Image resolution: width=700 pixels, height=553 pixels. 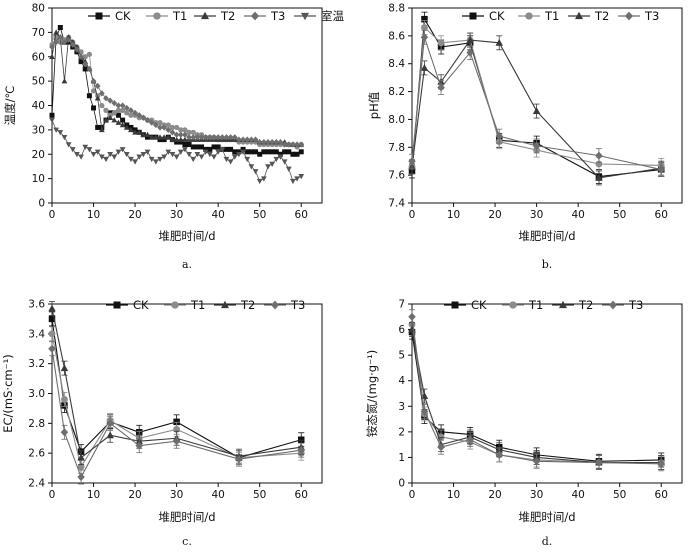 What do you see at coordinates (396, 64) in the screenshot?
I see `y-tick-label: 8.4` at bounding box center [396, 64].